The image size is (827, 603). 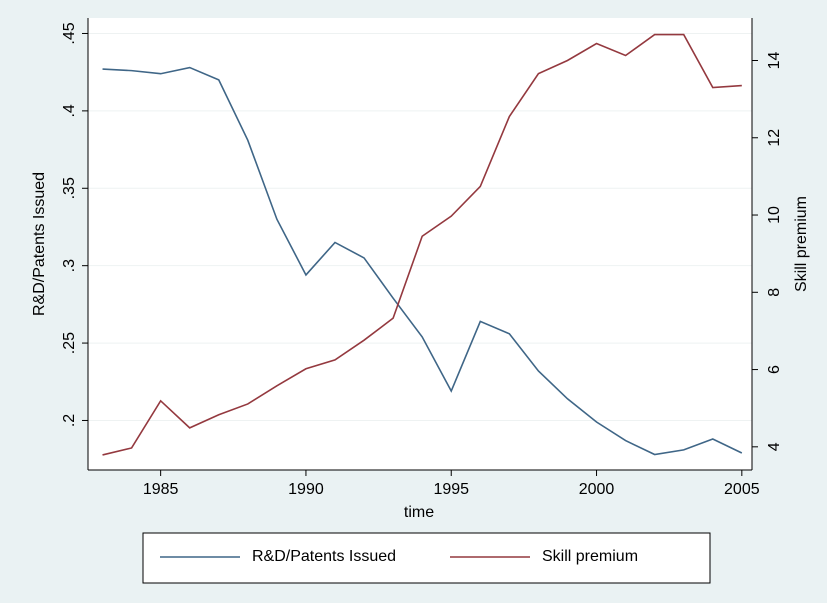 I want to click on y-axis-title: R&D/Patents Issued, so click(x=39, y=244).